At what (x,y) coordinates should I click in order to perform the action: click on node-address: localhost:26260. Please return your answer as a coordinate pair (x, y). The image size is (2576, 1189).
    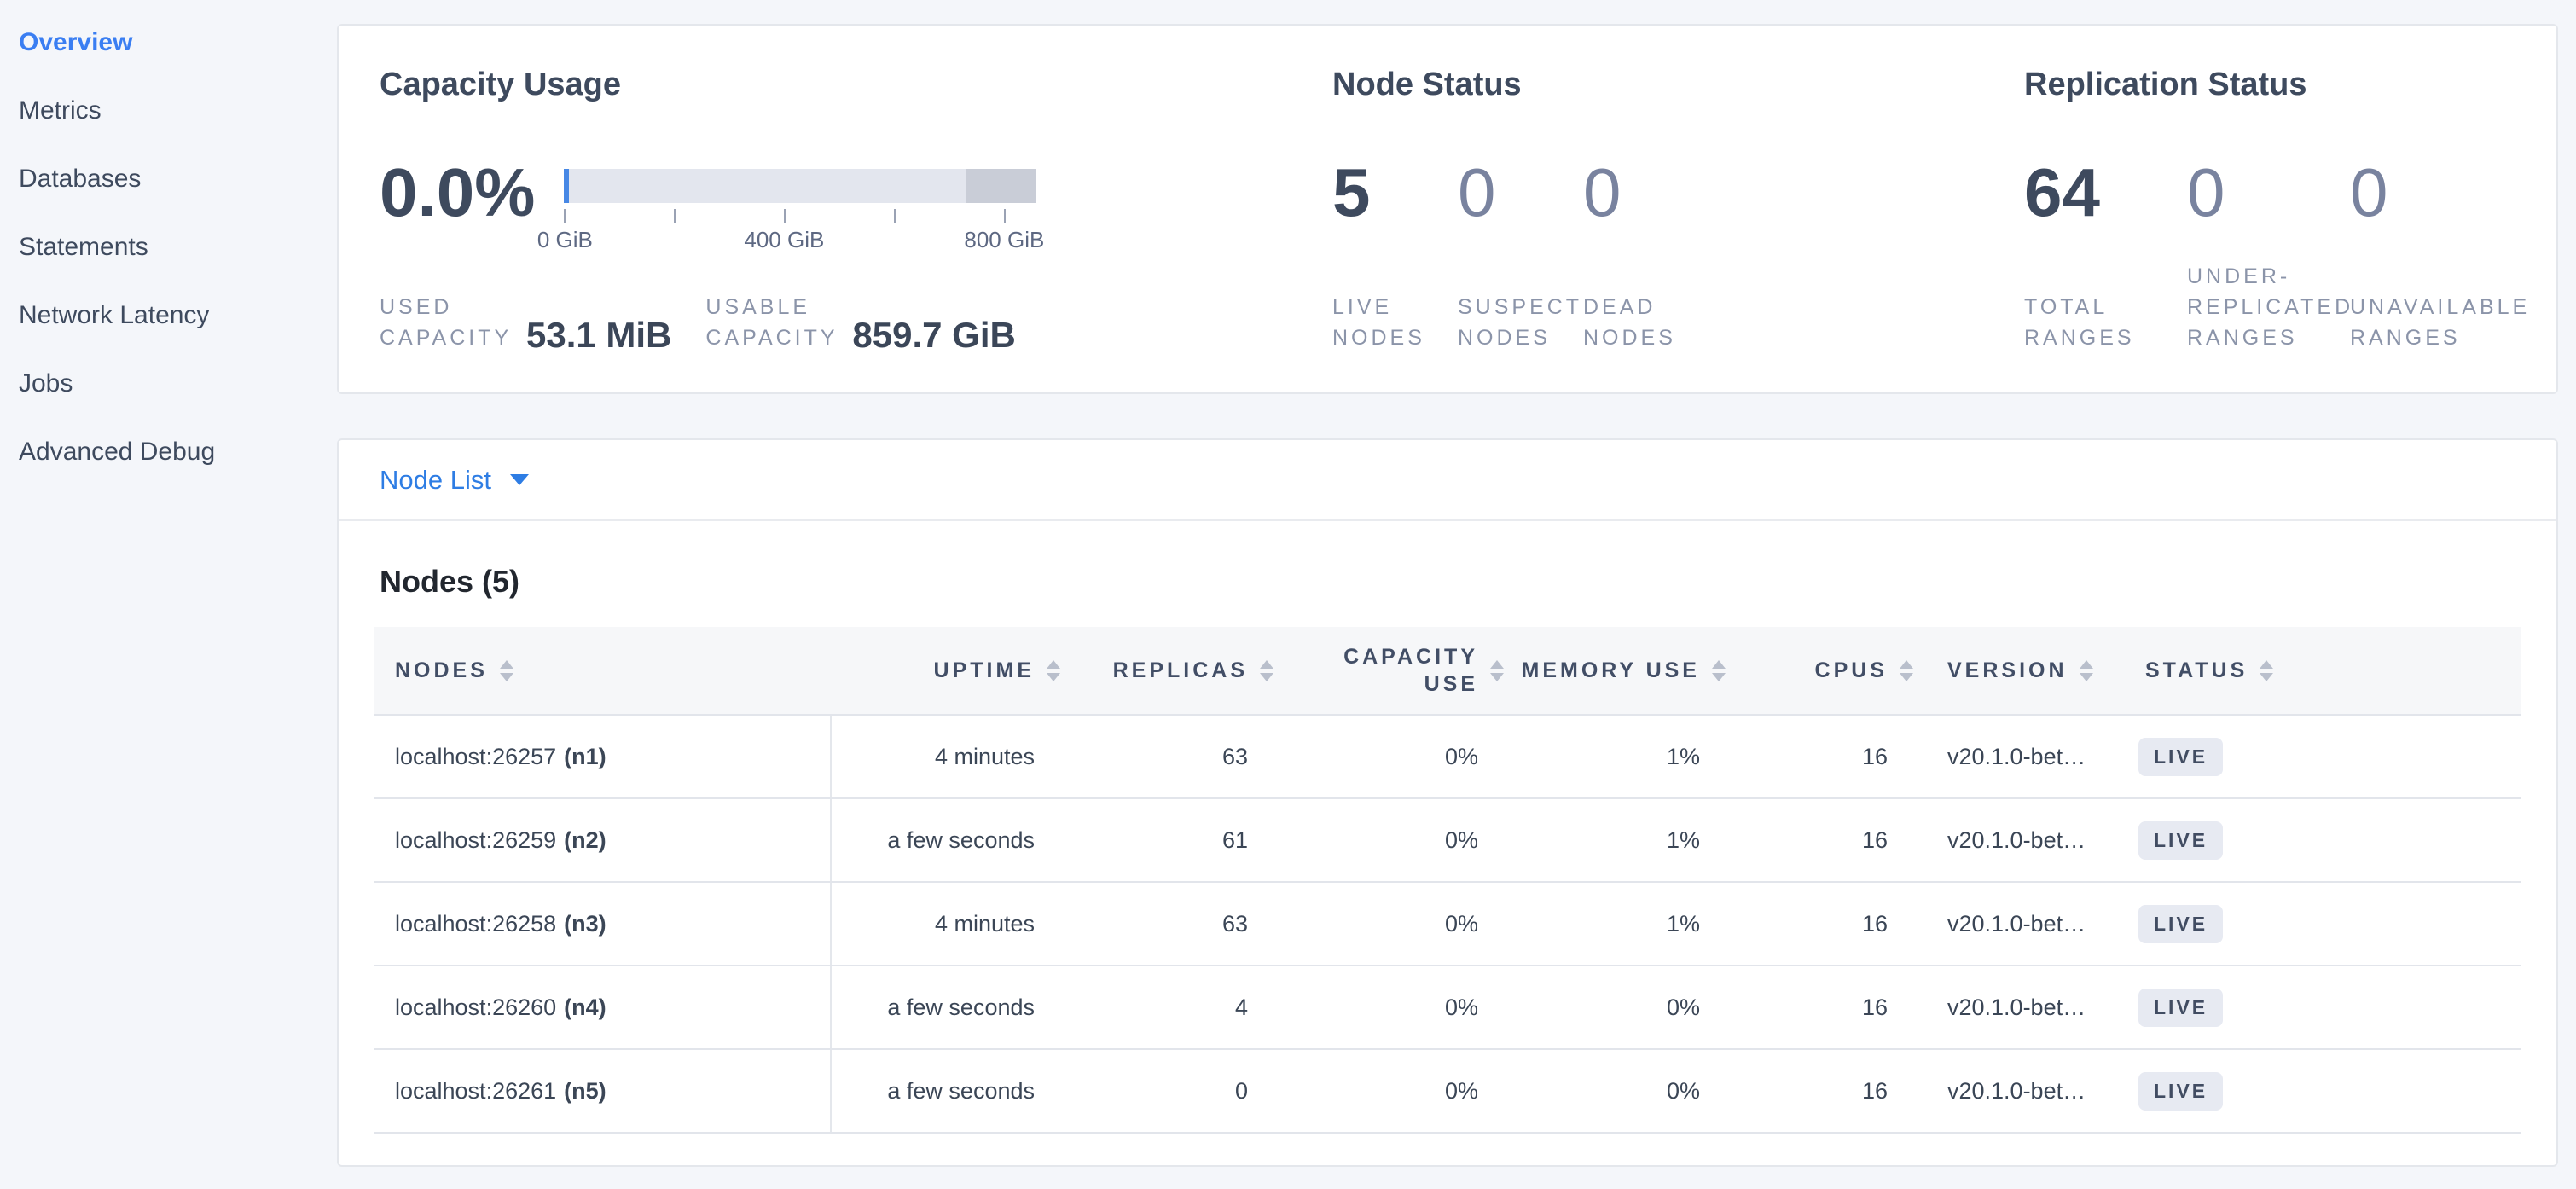
    Looking at the image, I should click on (476, 1007).